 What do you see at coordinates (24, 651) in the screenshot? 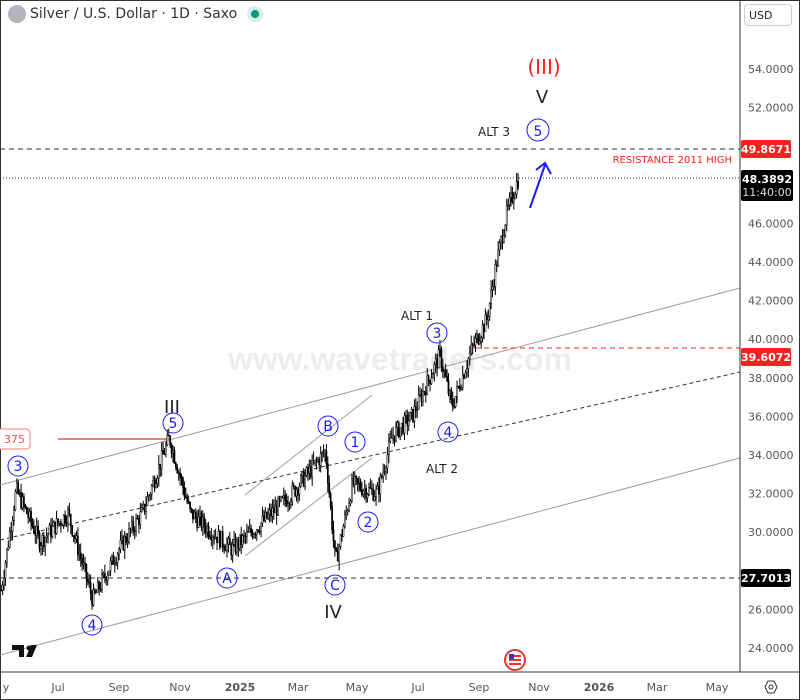
I see `tradingview-logo-icon` at bounding box center [24, 651].